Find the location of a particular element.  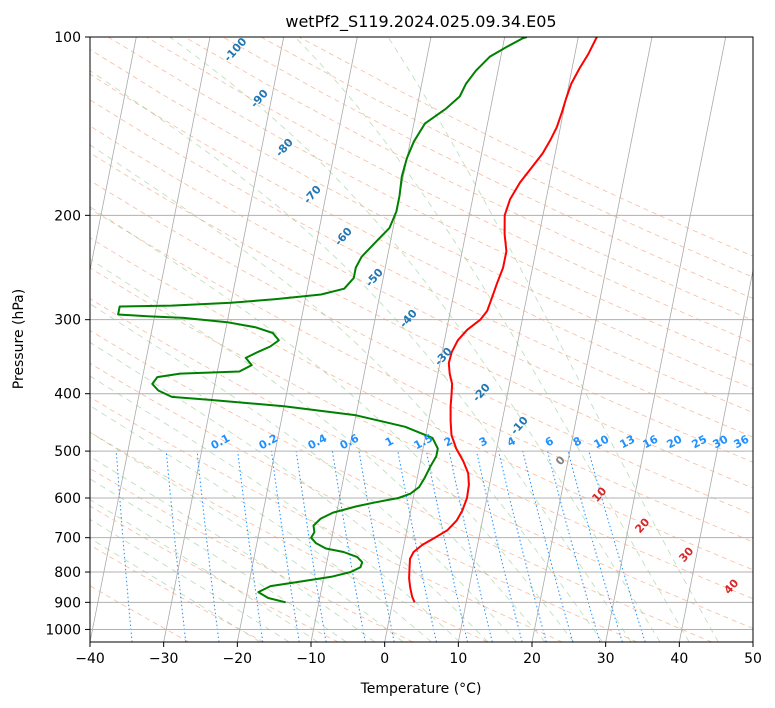

y-tick-label: 600 is located at coordinates (67, 499).